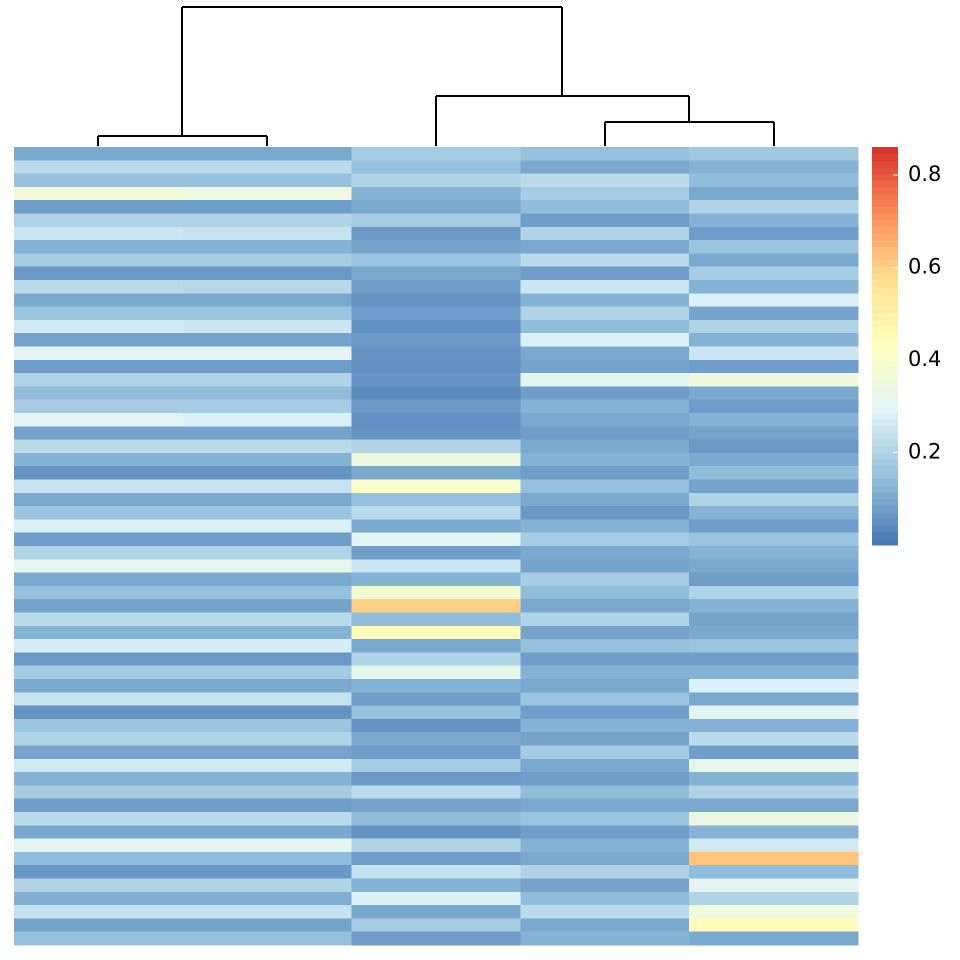 The width and height of the screenshot is (960, 960). Describe the element at coordinates (885, 346) in the screenshot. I see `colorbar` at that location.